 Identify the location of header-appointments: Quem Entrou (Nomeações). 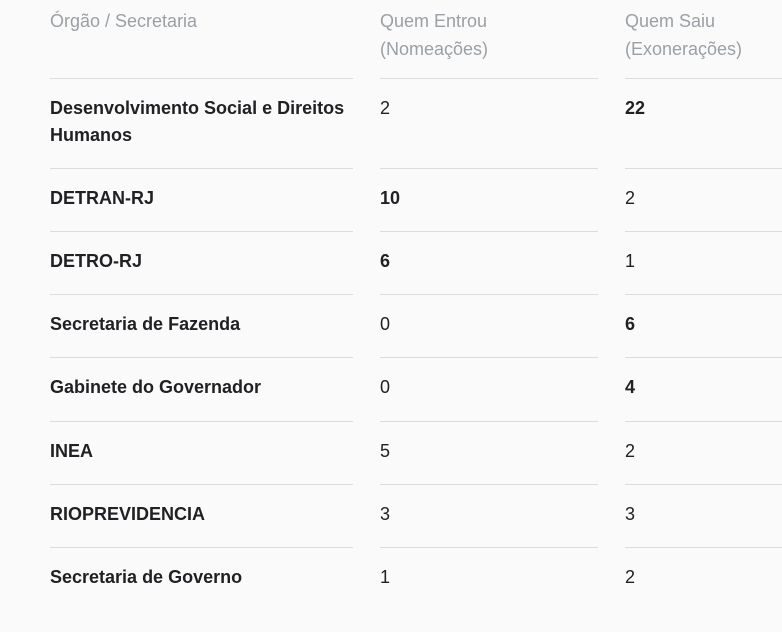
(489, 35).